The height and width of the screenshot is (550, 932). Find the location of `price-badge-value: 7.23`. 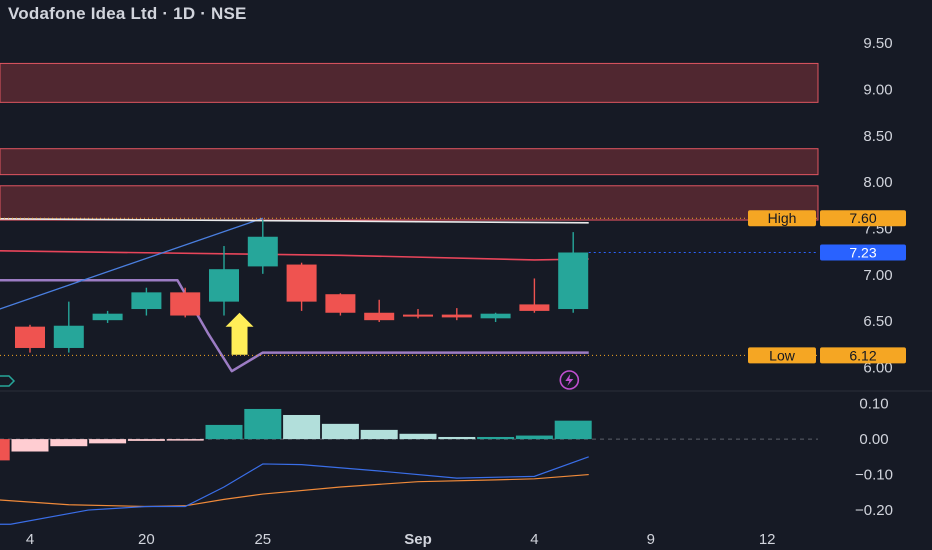

price-badge-value: 7.23 is located at coordinates (862, 253).